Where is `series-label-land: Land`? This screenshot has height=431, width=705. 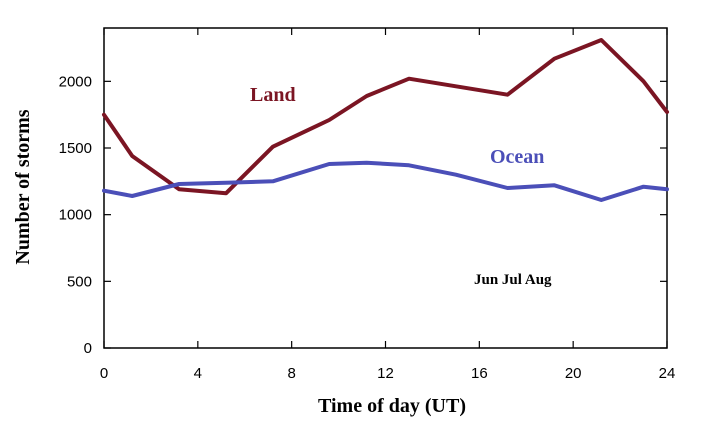
series-label-land: Land is located at coordinates (273, 95).